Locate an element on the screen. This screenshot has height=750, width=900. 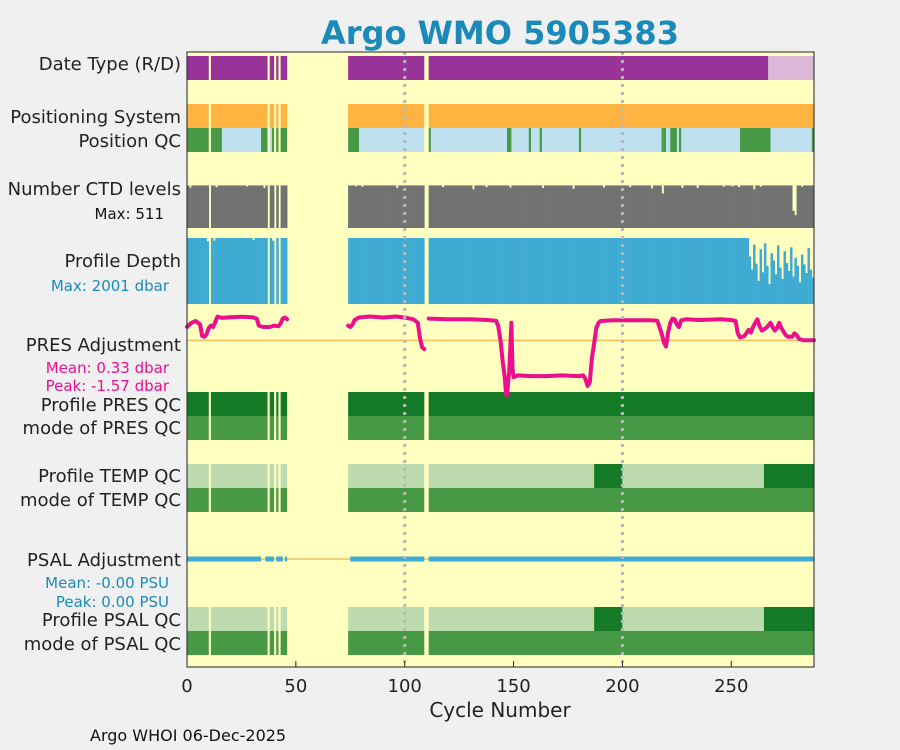
x-tick-label: 50 is located at coordinates (295, 686).